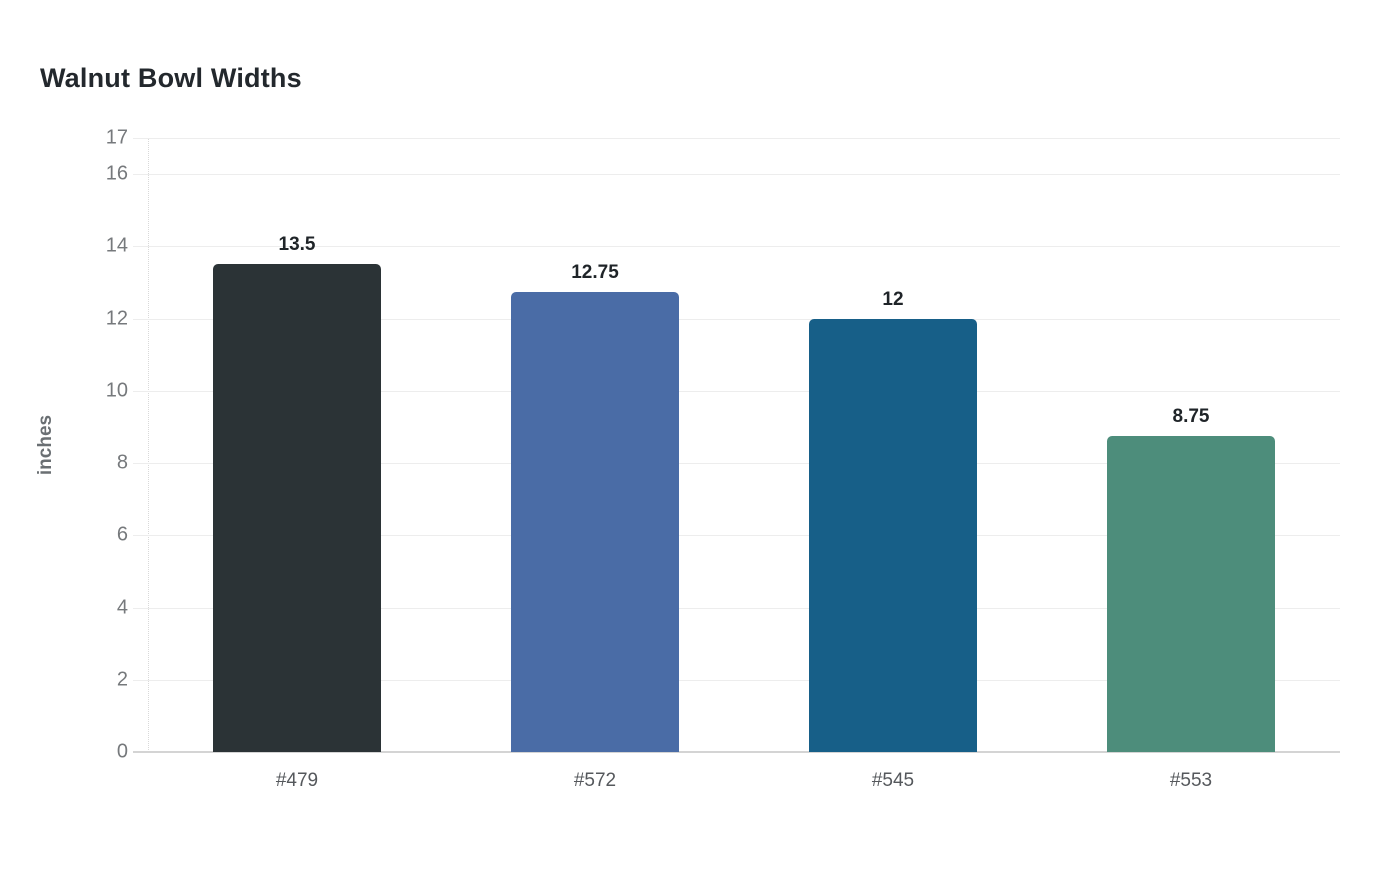  What do you see at coordinates (893, 299) in the screenshot?
I see `bar-value-label: 12` at bounding box center [893, 299].